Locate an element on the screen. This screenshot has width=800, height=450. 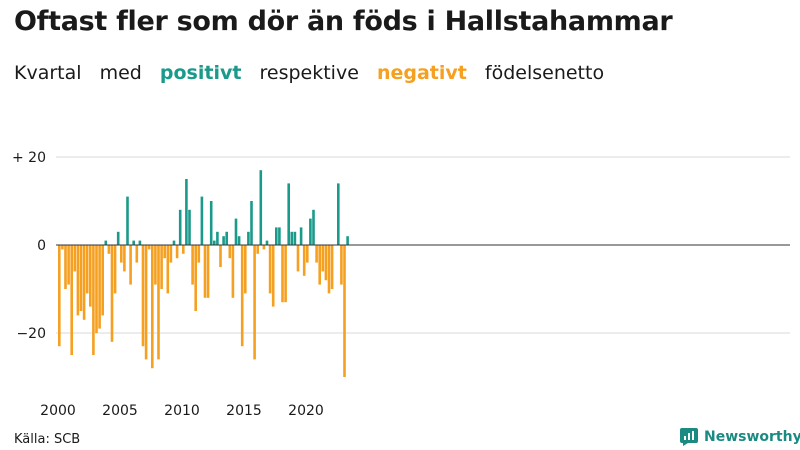
x-tick-label: 2020 is located at coordinates (306, 411).